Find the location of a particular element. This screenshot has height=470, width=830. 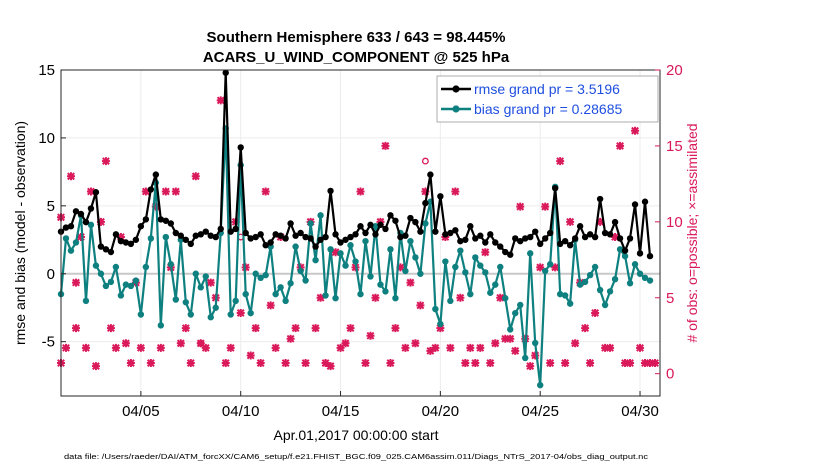

y2-tick-label: 15 is located at coordinates (674, 146).